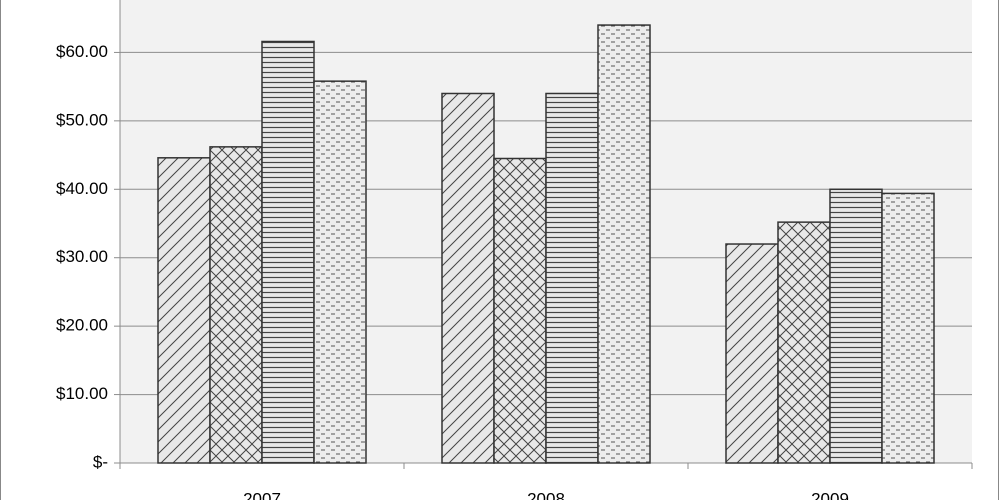  Describe the element at coordinates (830, 494) in the screenshot. I see `x-tick-label: 2009` at that location.